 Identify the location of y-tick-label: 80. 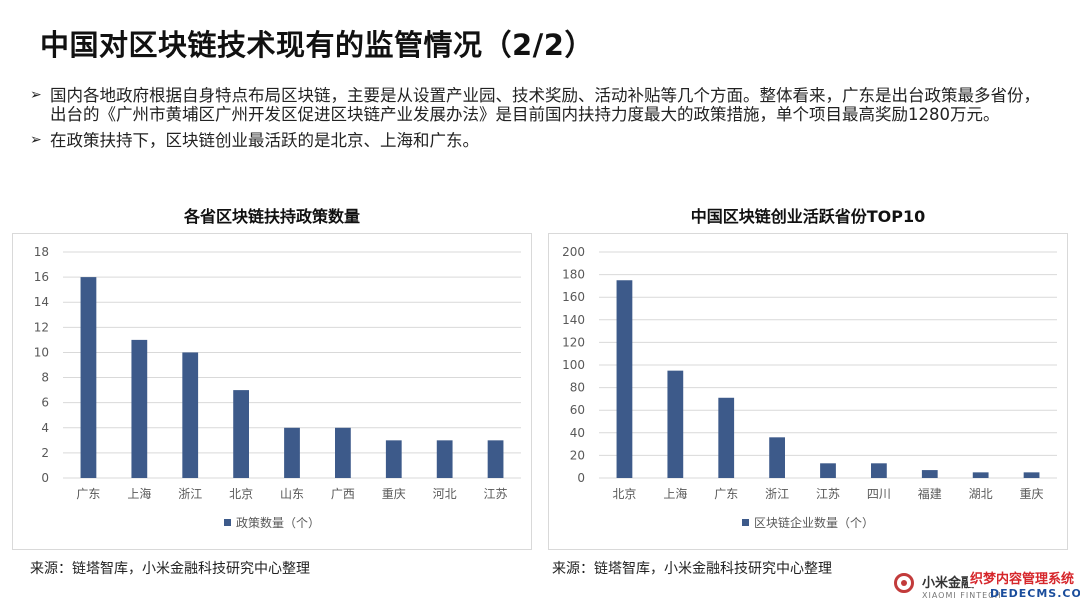
(577, 388).